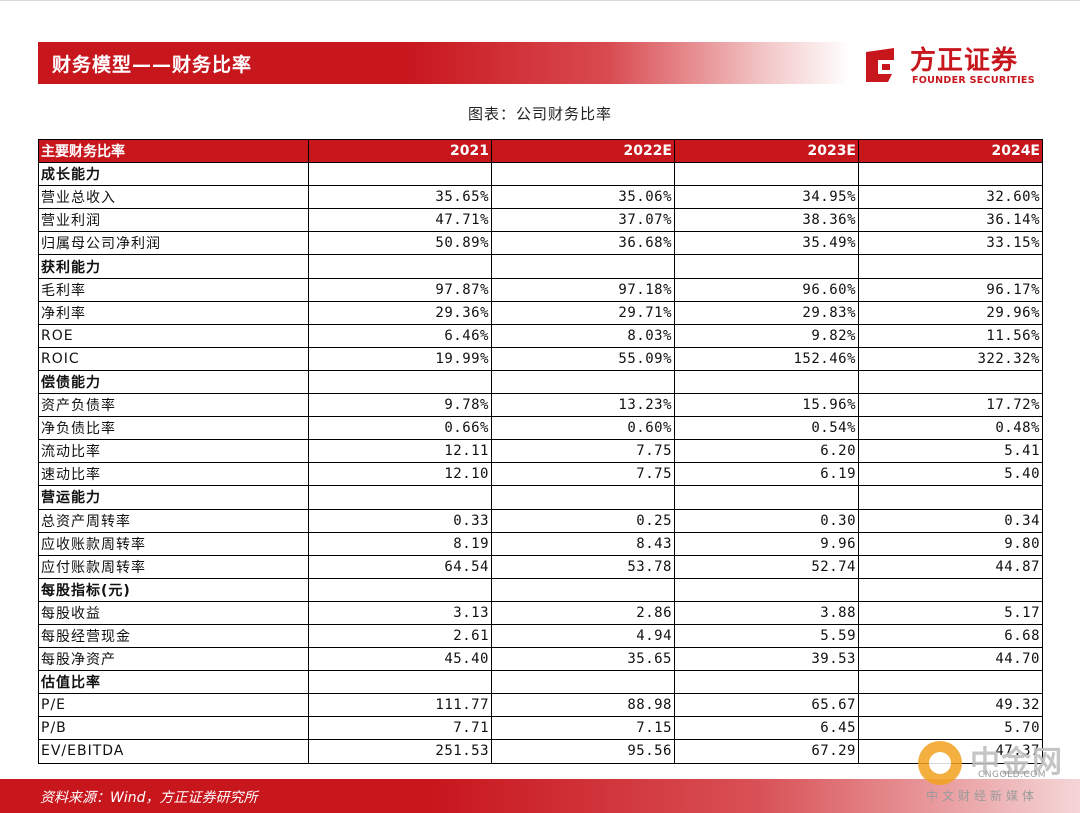  Describe the element at coordinates (1012, 775) in the screenshot. I see `watermark-en: CNGOLD.COM` at that location.